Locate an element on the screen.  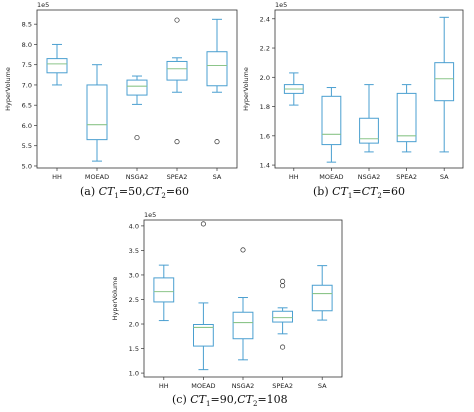
chart-a-ytick-label: 7.0 is located at coordinates (27, 85).